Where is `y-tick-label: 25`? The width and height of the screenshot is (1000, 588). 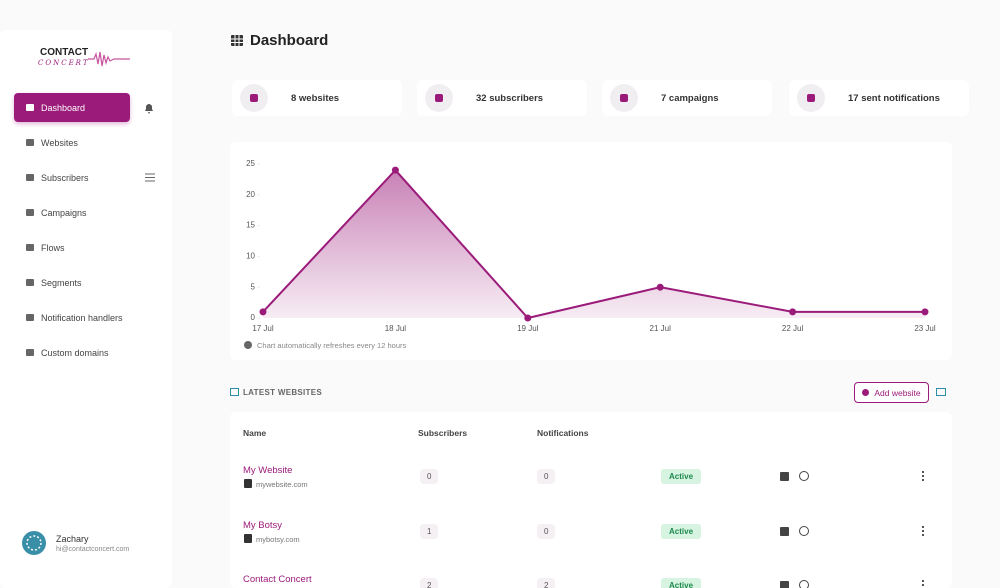
y-tick-label: 25 is located at coordinates (250, 163).